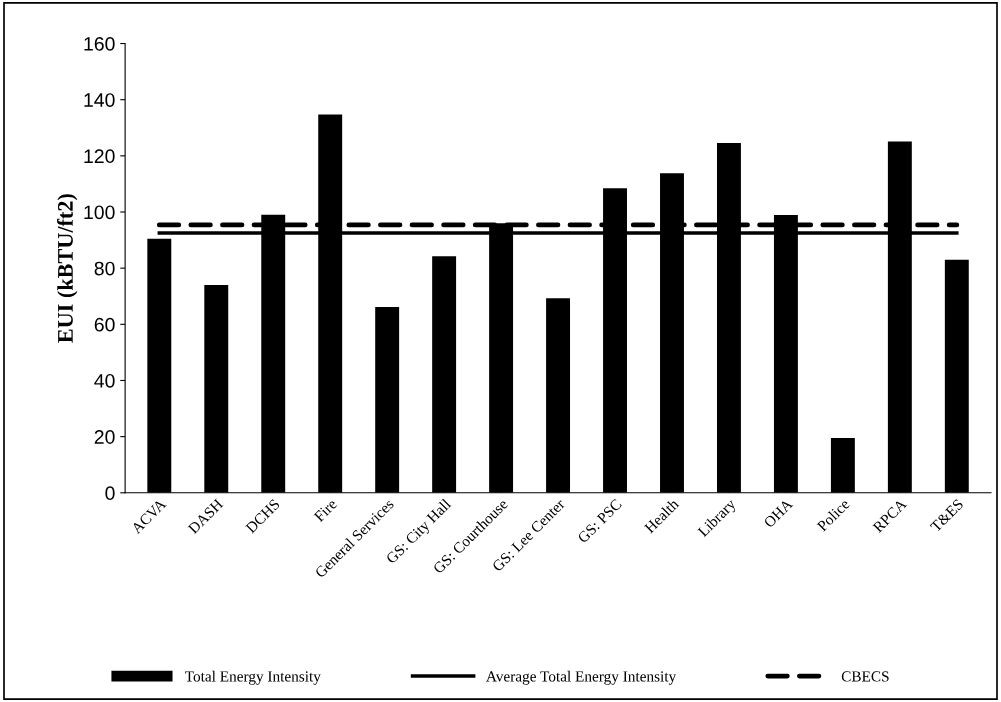 The image size is (1001, 702). Describe the element at coordinates (104, 268) in the screenshot. I see `y-tick-label: 80` at that location.